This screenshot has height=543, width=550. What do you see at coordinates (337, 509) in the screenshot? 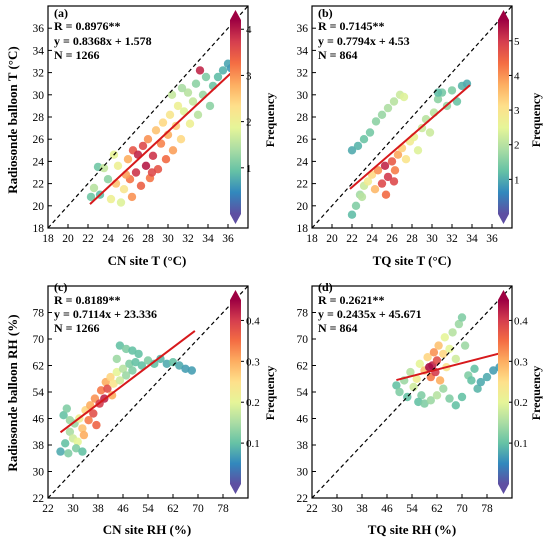
I see `x-tick-label: 30` at bounding box center [337, 509].